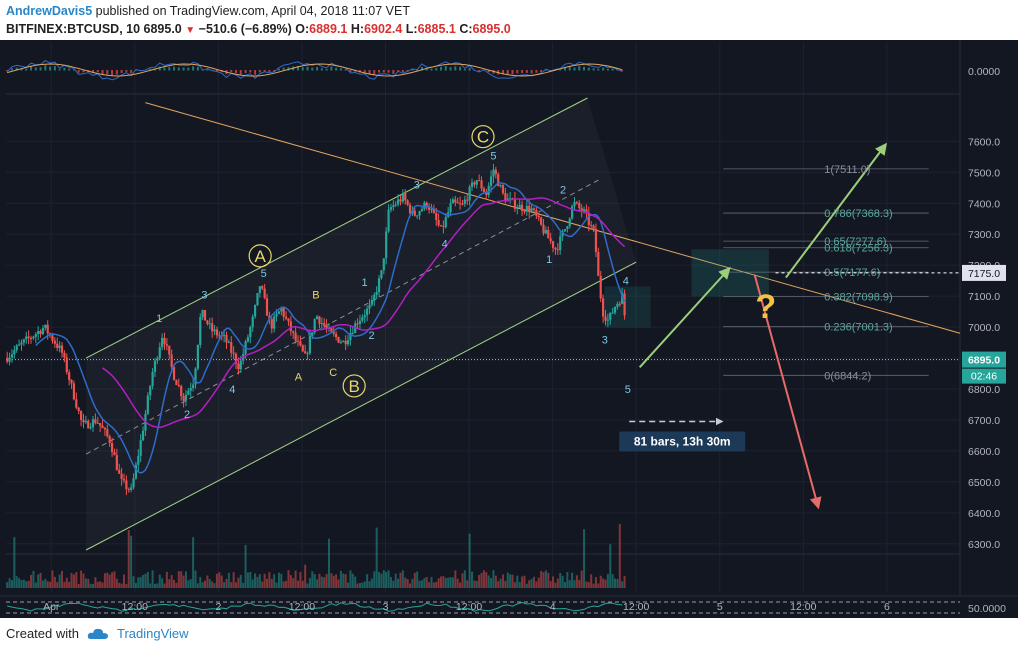  Describe the element at coordinates (984, 328) in the screenshot. I see `price-tick-label: 7000.0` at that location.